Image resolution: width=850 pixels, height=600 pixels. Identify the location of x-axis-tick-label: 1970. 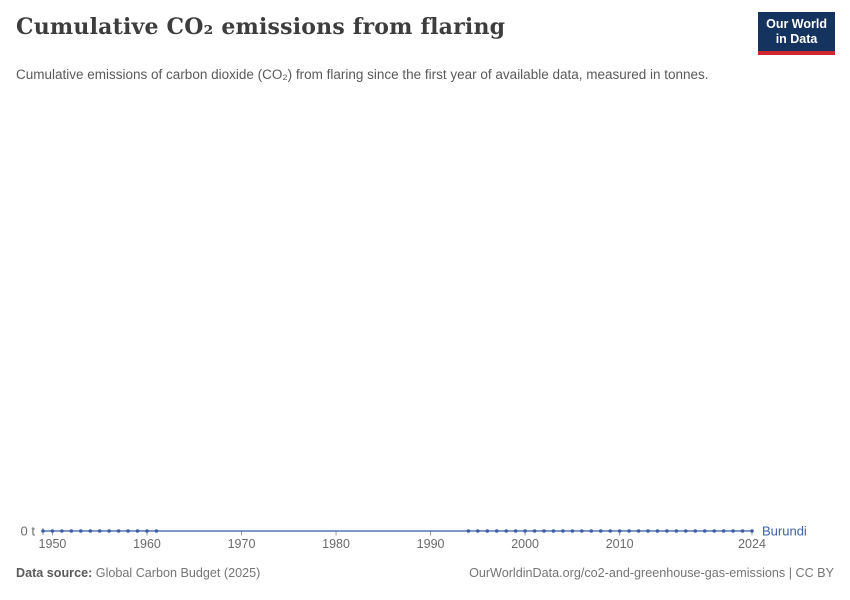
(242, 544).